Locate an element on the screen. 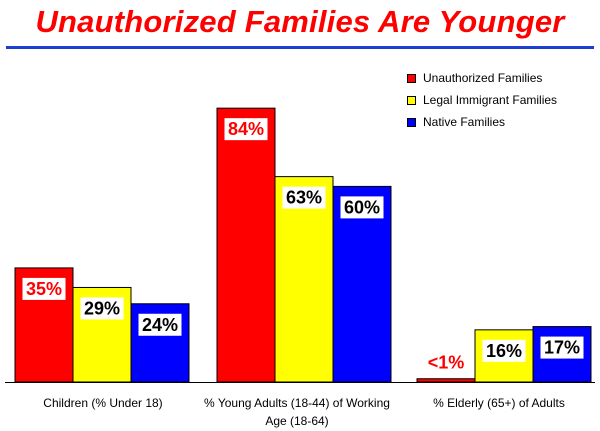 Image resolution: width=600 pixels, height=431 pixels. legend-label-unauthorized: Unauthorized Families is located at coordinates (483, 78).